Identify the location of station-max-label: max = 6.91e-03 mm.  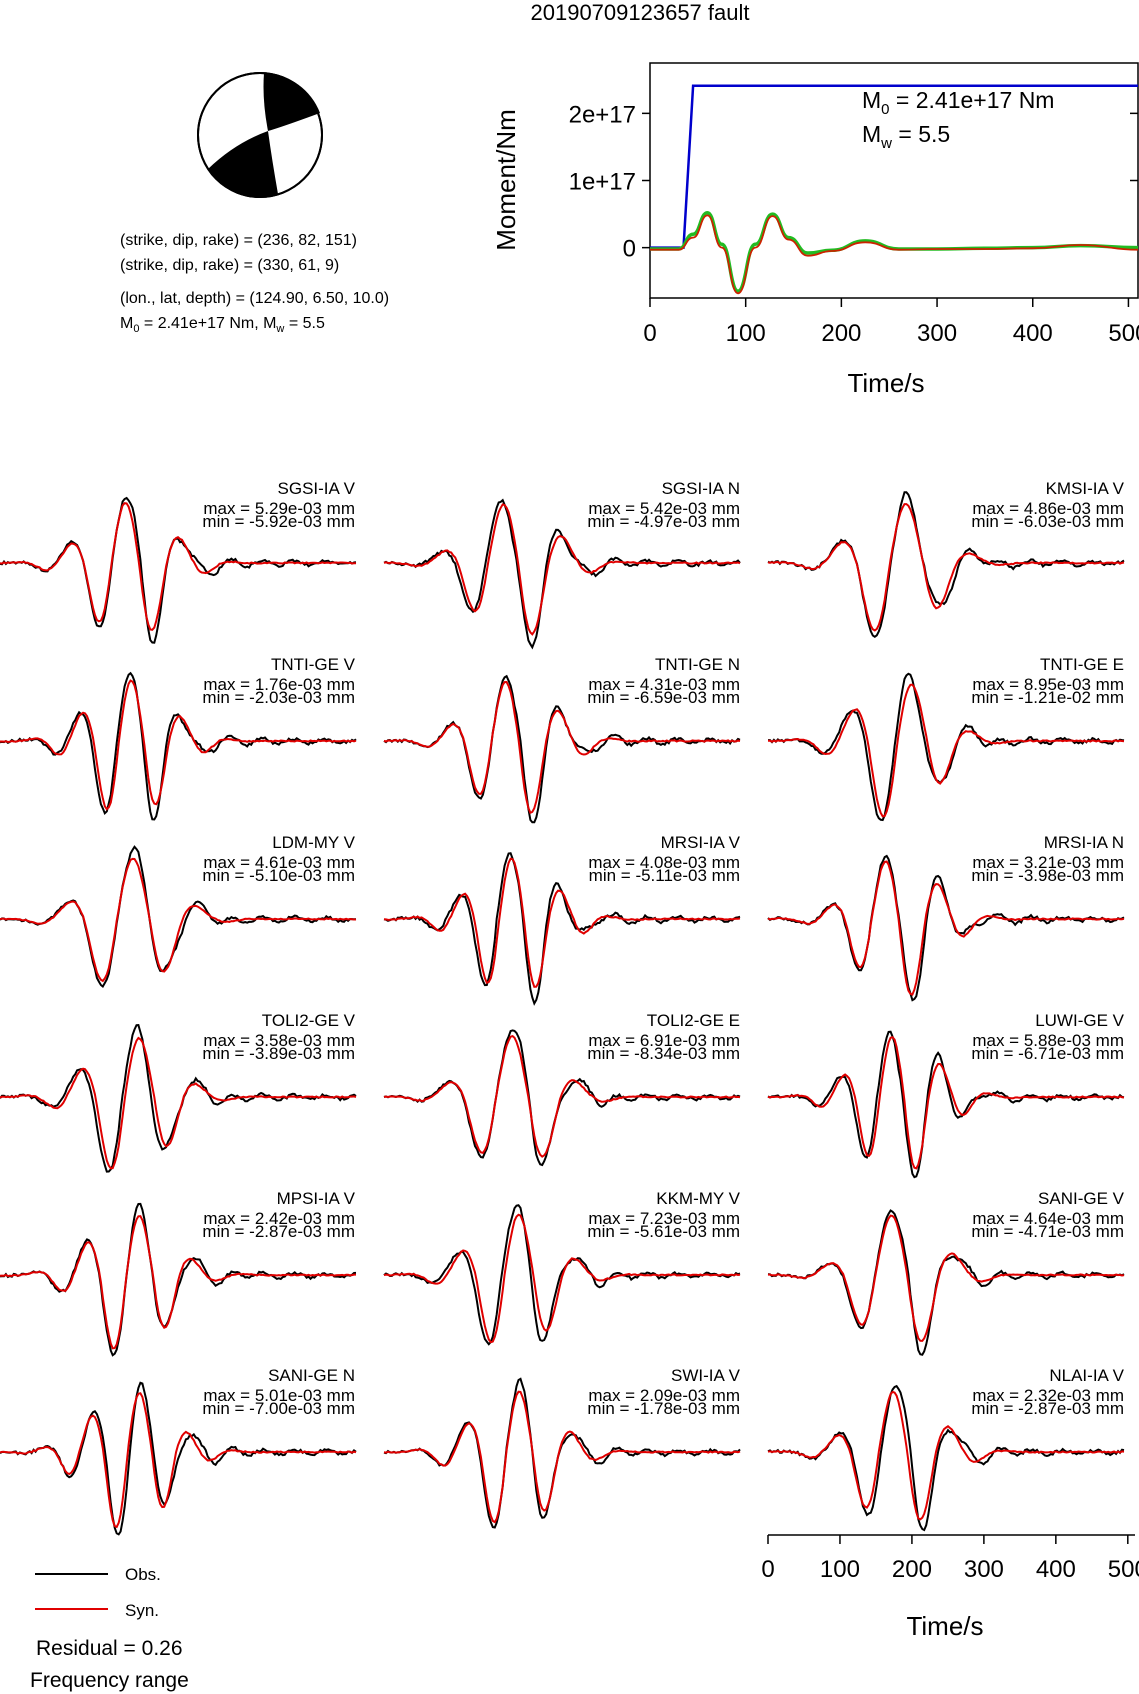
(664, 1040).